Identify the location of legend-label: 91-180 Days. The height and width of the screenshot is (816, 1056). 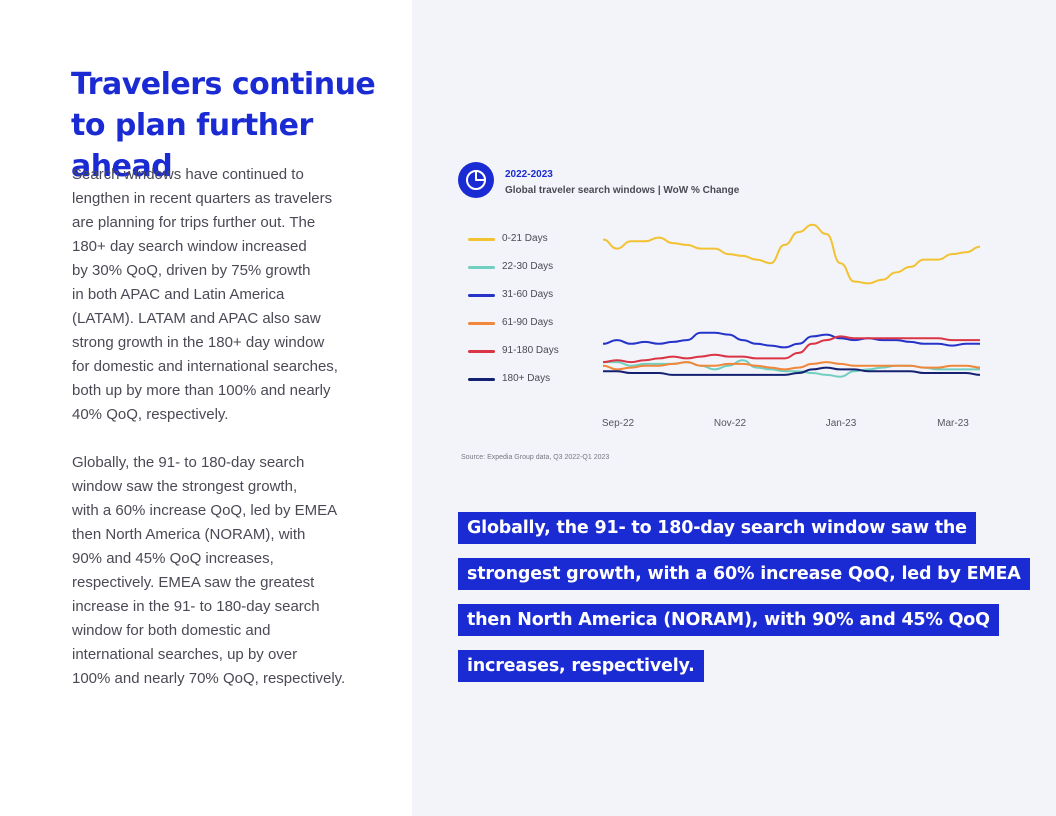
(530, 350).